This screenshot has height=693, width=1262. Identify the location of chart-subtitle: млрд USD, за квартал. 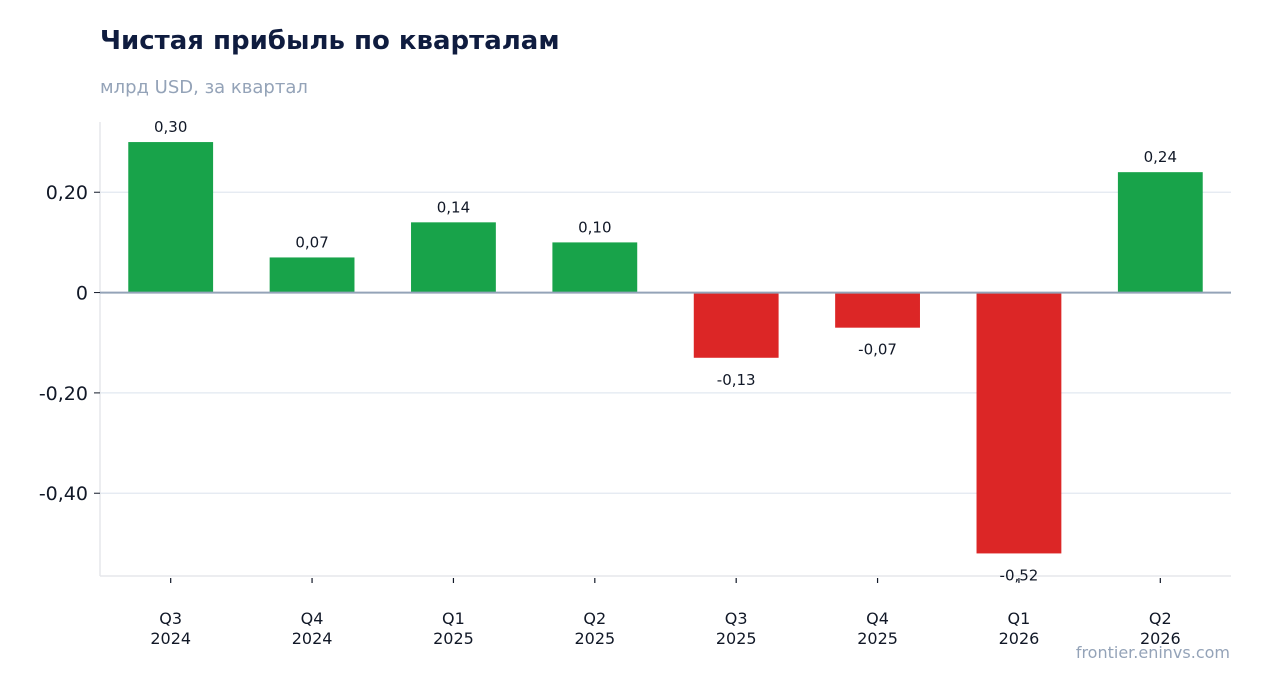
(204, 87).